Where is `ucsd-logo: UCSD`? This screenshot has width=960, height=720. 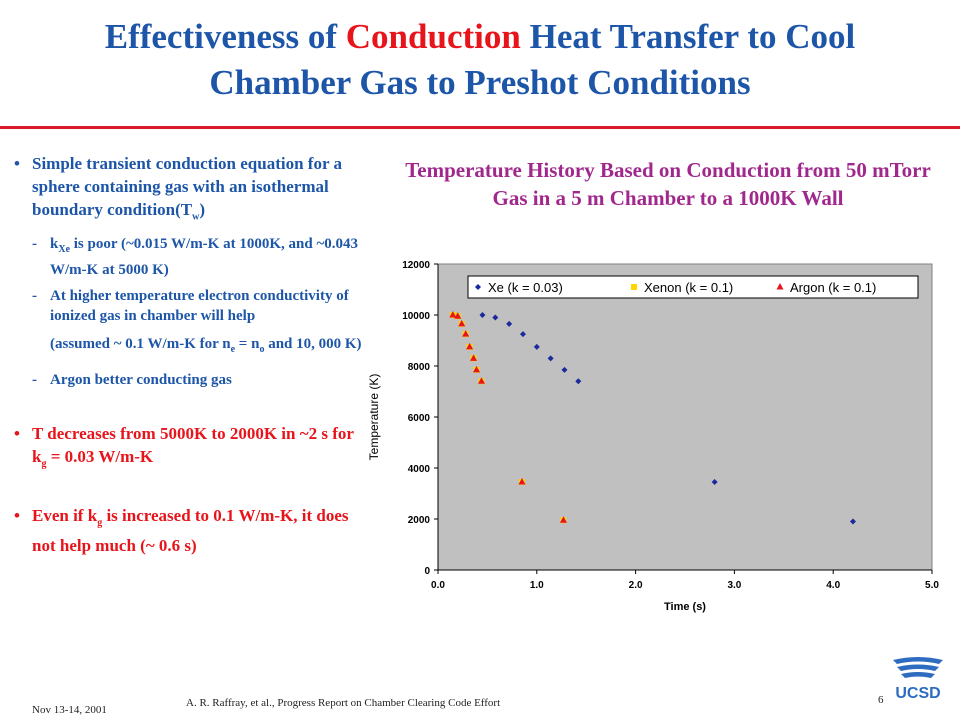 ucsd-logo: UCSD is located at coordinates (918, 679).